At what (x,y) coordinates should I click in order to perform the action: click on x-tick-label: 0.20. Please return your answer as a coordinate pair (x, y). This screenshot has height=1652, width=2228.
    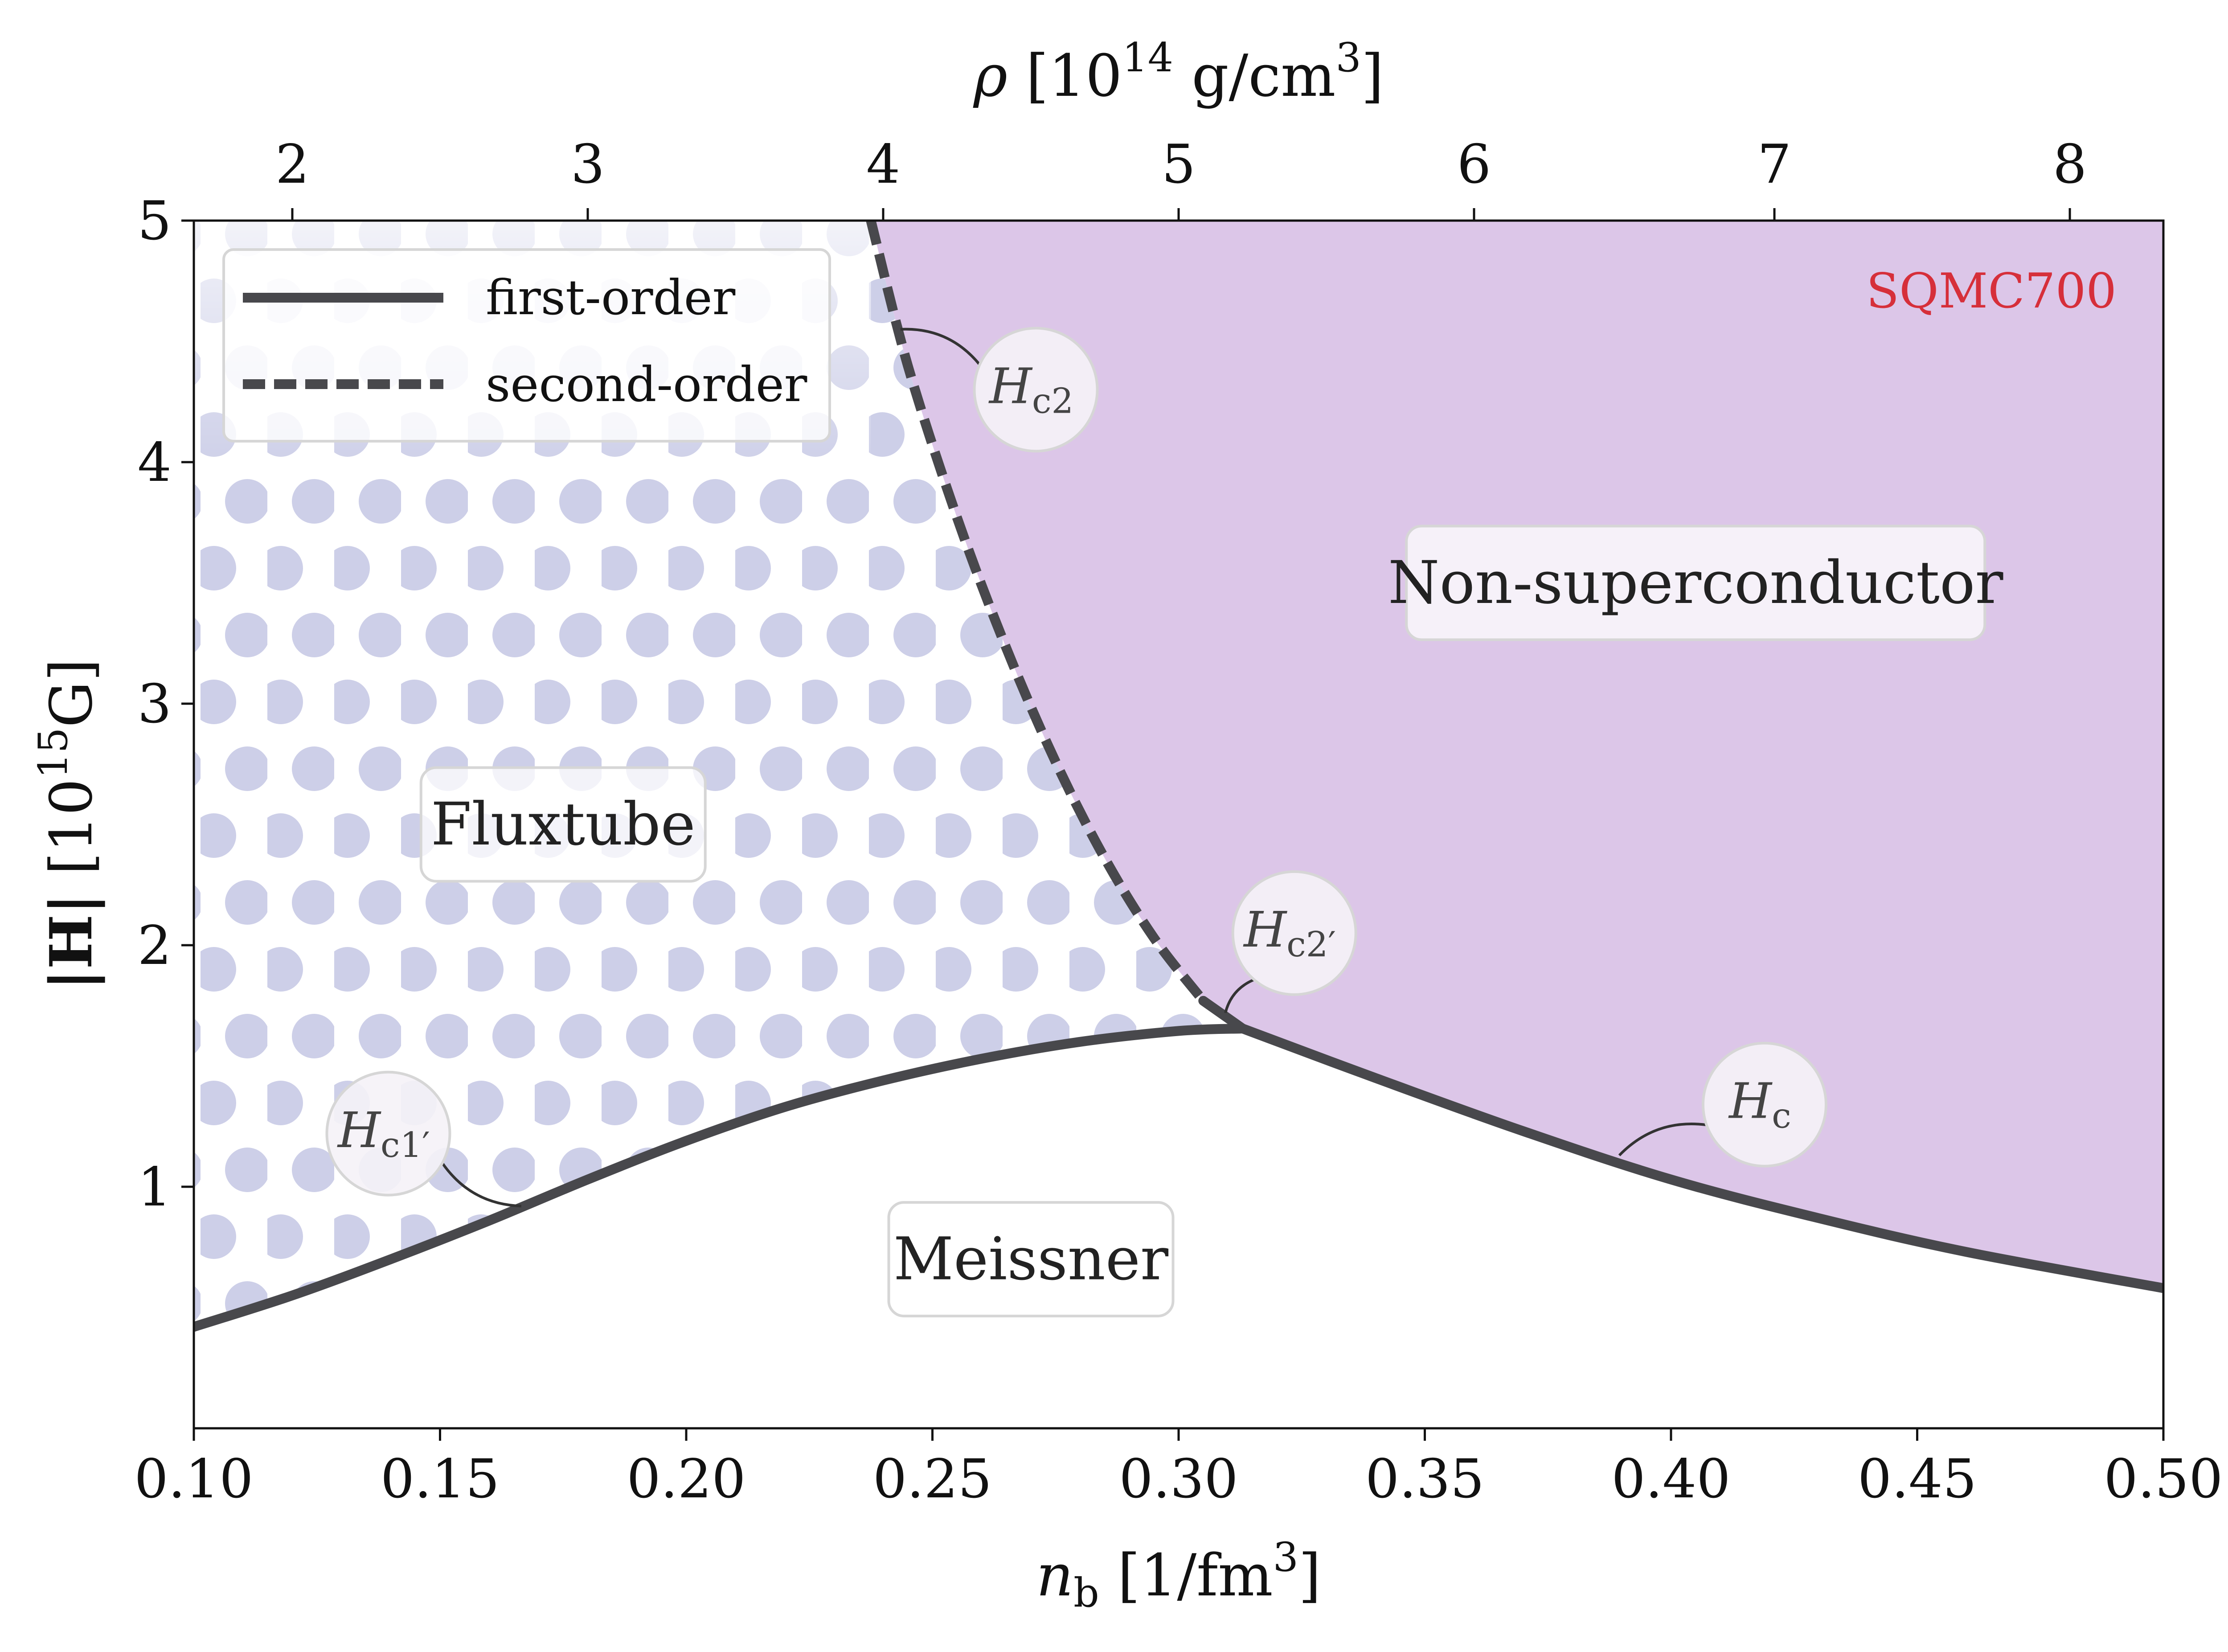
    Looking at the image, I should click on (686, 1479).